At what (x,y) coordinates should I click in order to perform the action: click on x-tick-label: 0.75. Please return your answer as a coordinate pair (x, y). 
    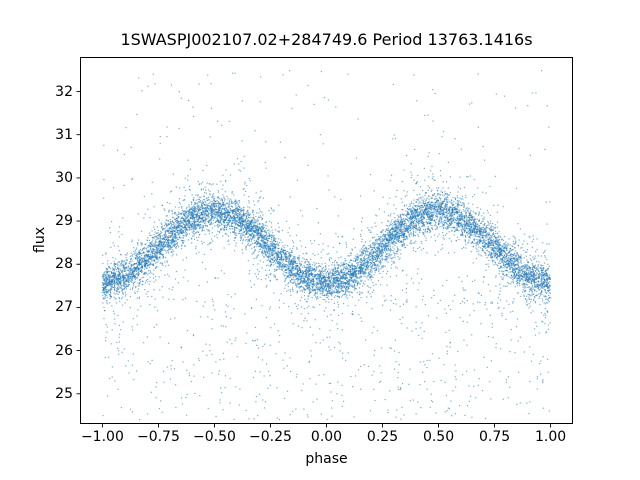
    Looking at the image, I should click on (494, 437).